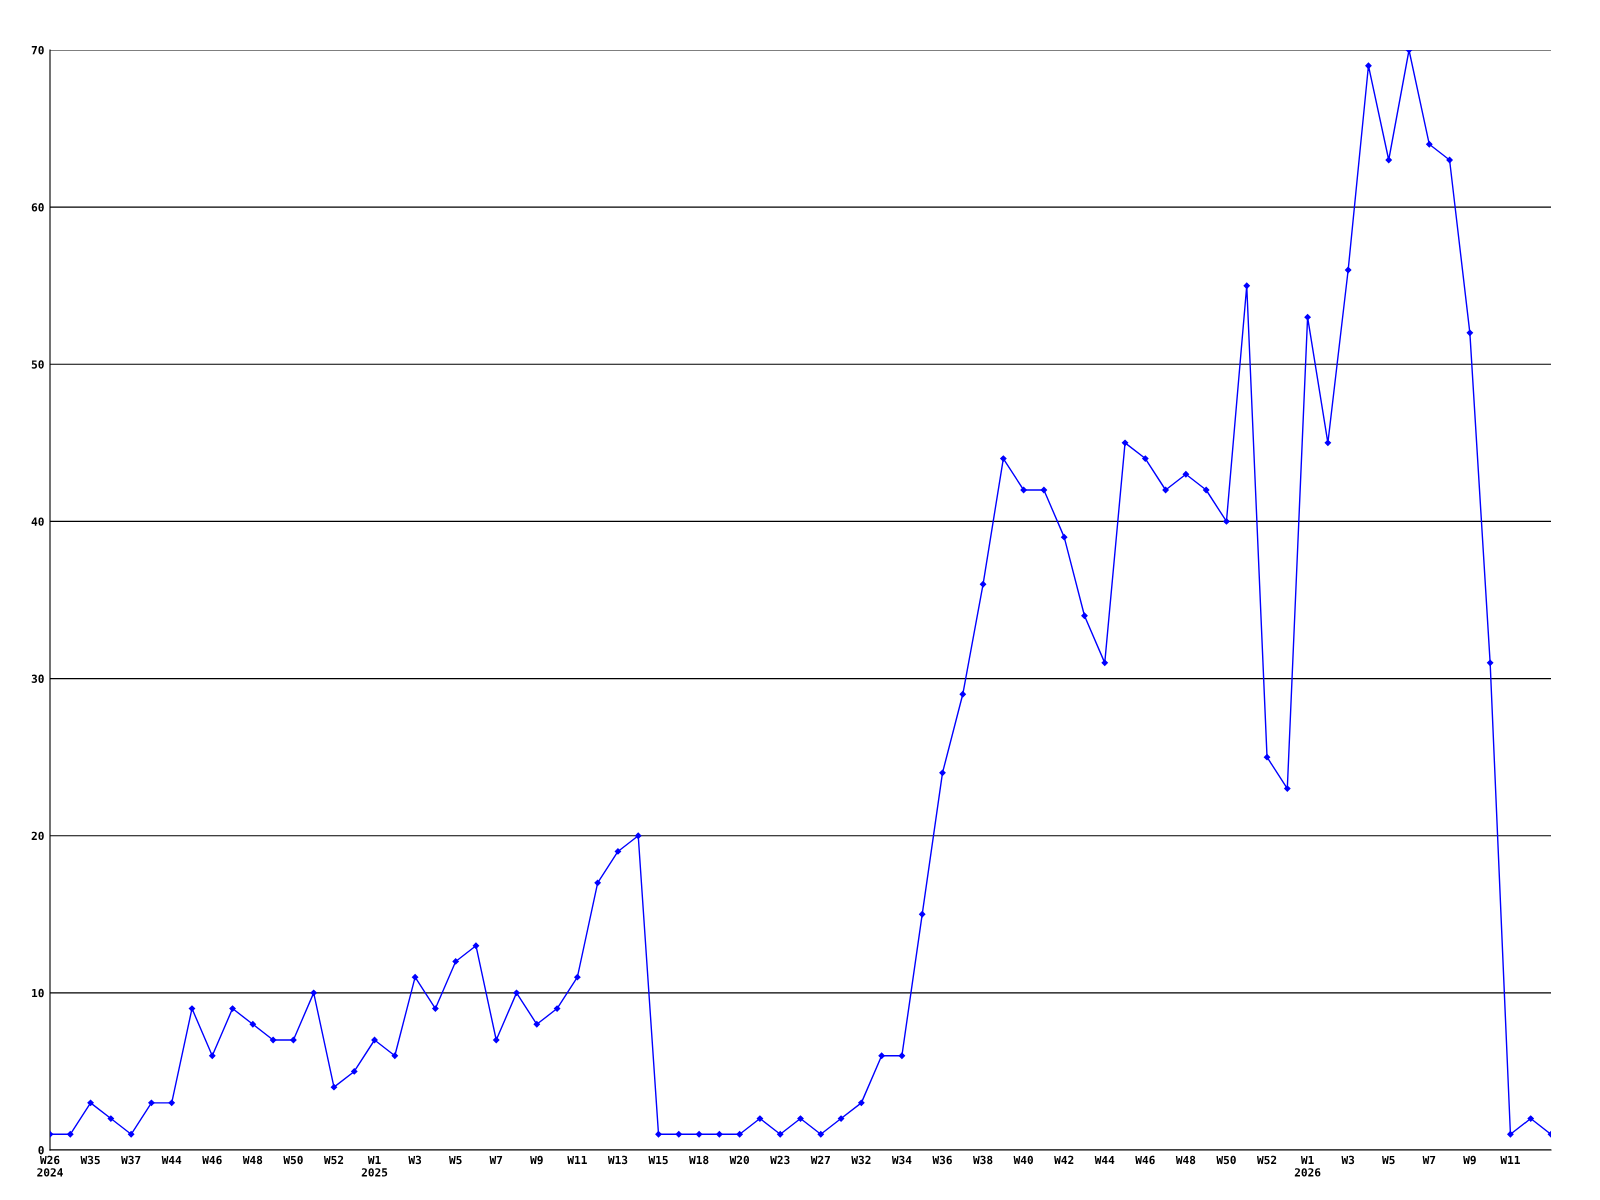  What do you see at coordinates (861, 1160) in the screenshot?
I see `x-tick-label: W32` at bounding box center [861, 1160].